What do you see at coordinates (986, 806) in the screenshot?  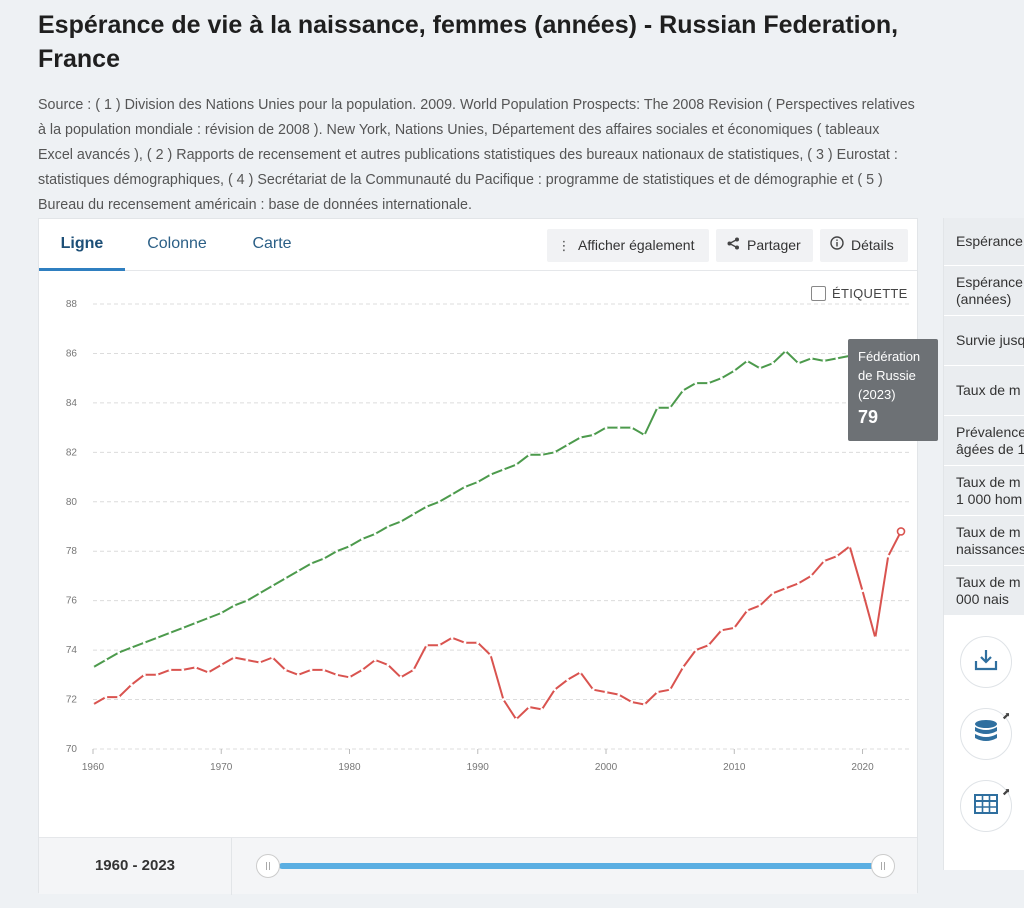 I see `table-button` at bounding box center [986, 806].